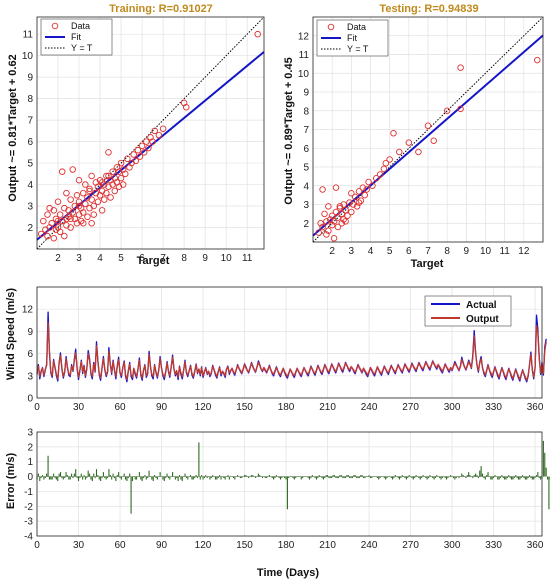 This screenshot has width=550, height=581. Describe the element at coordinates (162, 407) in the screenshot. I see `x-tick-label: 90` at that location.